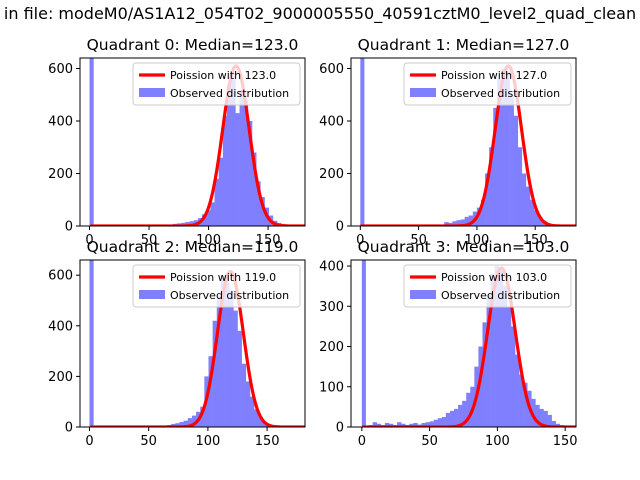 Image resolution: width=640 pixels, height=480 pixels. What do you see at coordinates (362, 441) in the screenshot?
I see `x-tick-label: 0` at bounding box center [362, 441].